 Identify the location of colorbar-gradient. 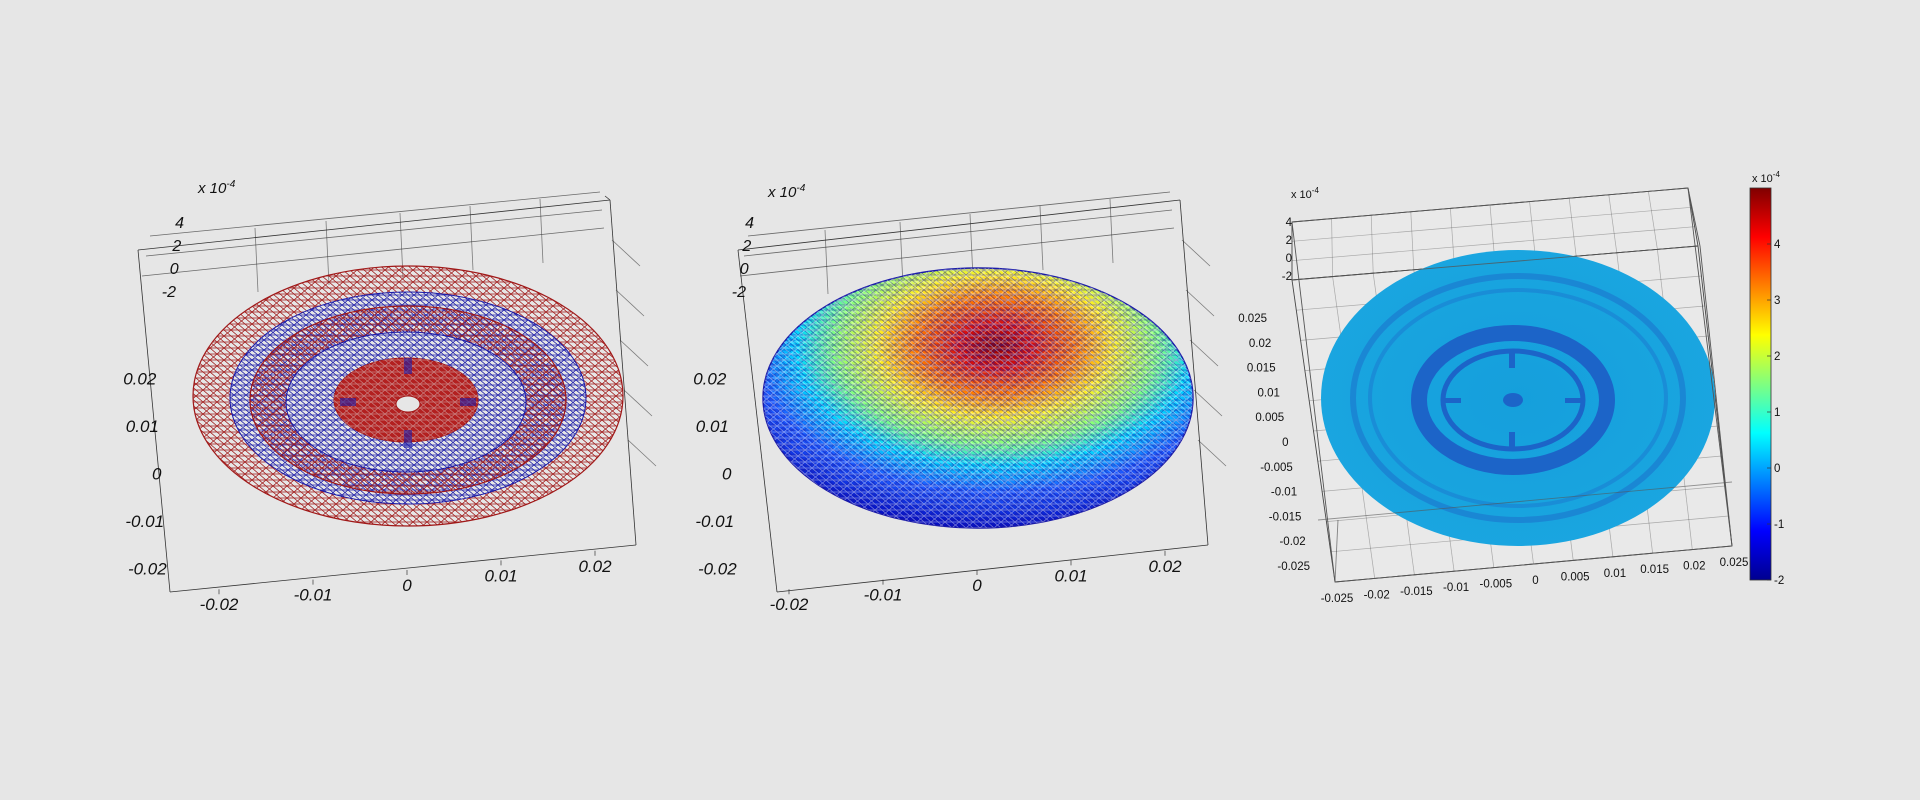
(1760, 384).